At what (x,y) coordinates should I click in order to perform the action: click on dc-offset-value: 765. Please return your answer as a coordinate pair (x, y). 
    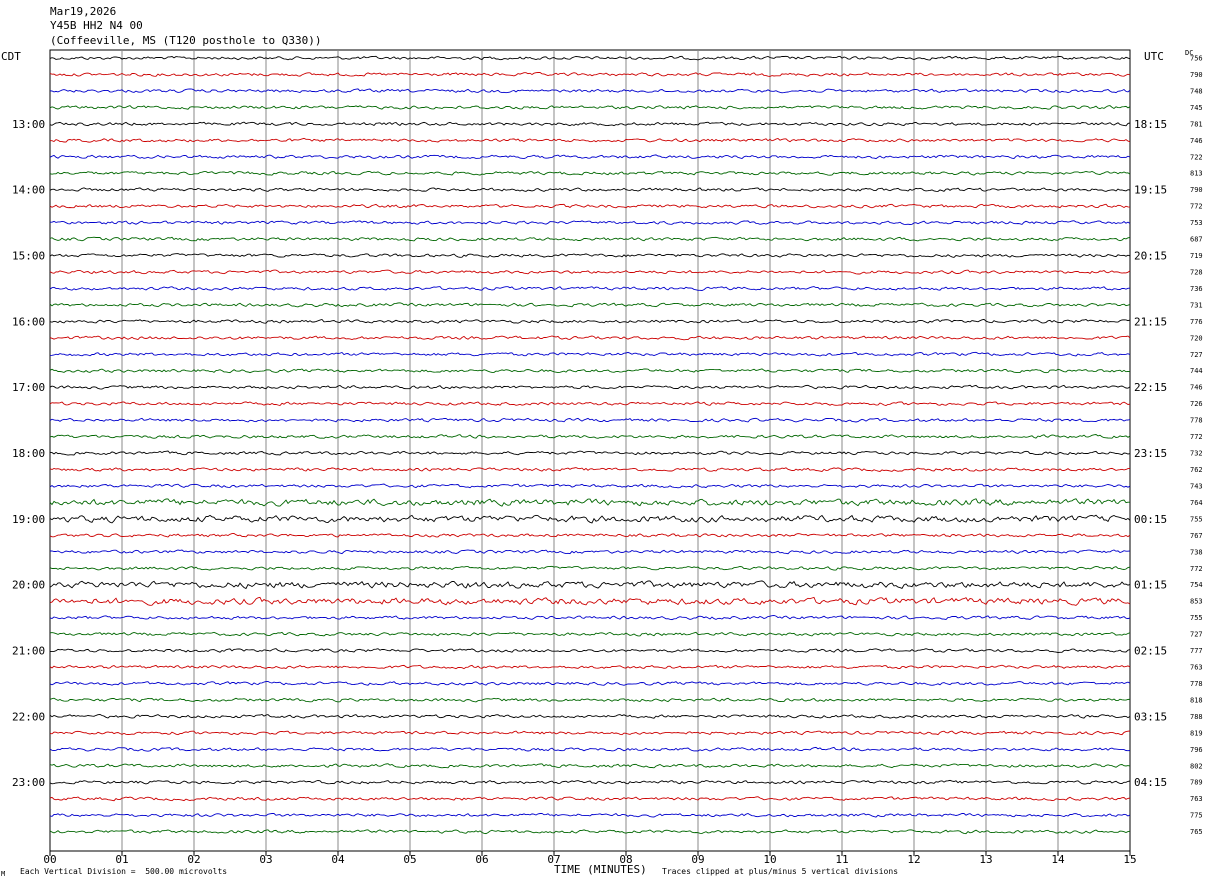
    Looking at the image, I should click on (1196, 832).